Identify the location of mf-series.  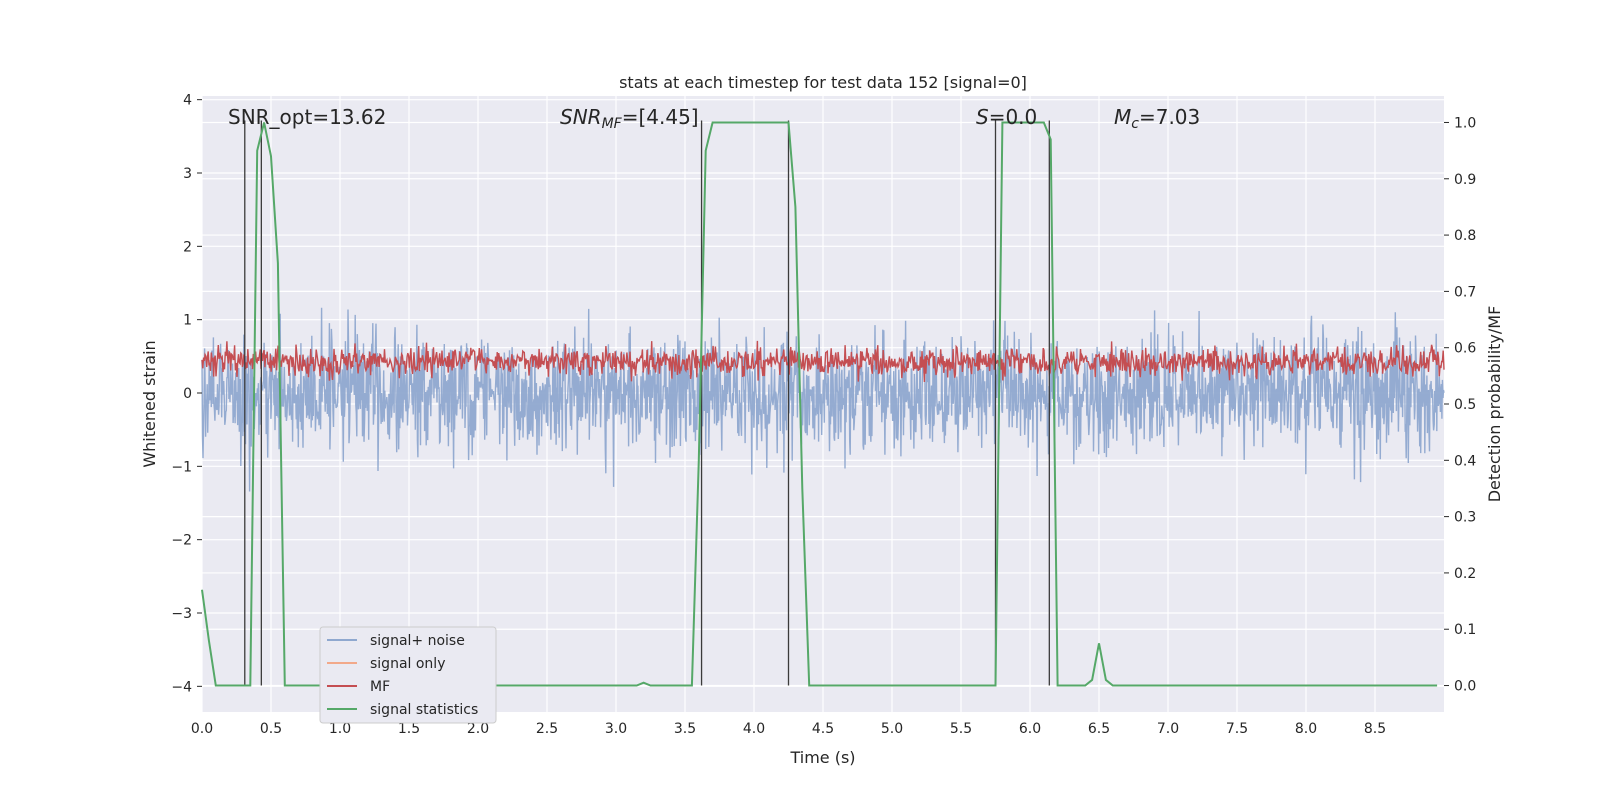
(823, 361).